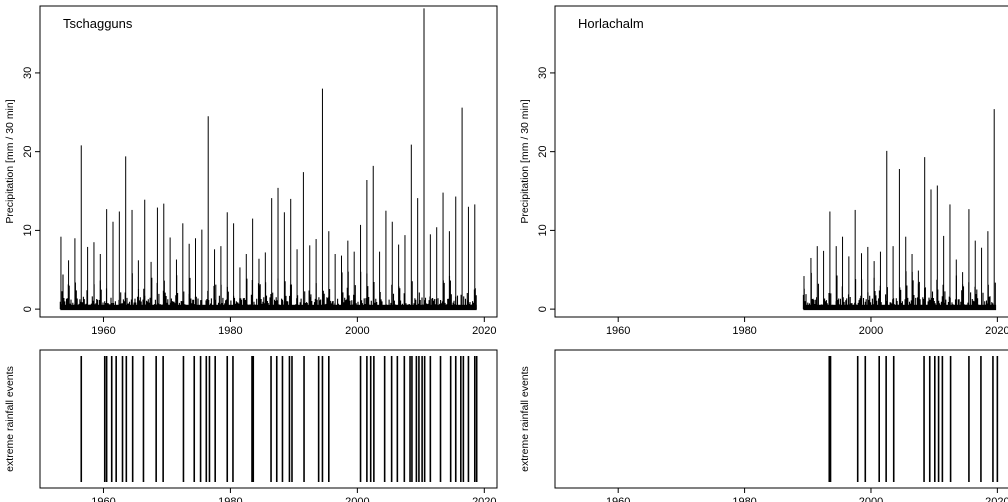  I want to click on series-group, so click(899, 210).